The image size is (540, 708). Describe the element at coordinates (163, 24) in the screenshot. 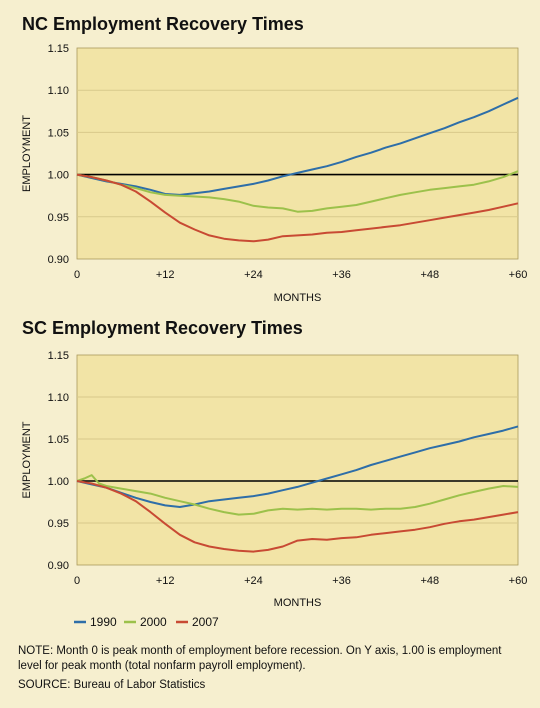

I see `chart-title: NC Employment Recovery Times` at that location.